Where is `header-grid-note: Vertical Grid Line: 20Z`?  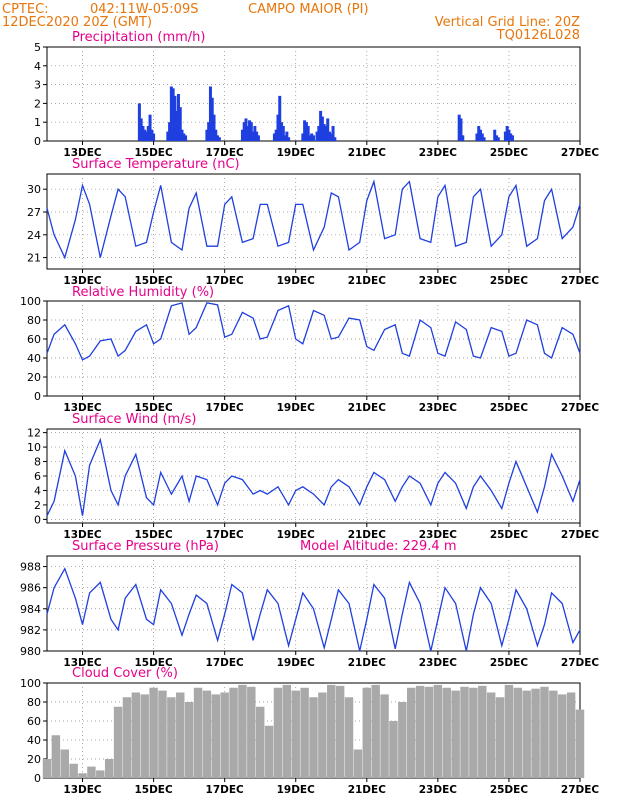 header-grid-note: Vertical Grid Line: 20Z is located at coordinates (507, 22).